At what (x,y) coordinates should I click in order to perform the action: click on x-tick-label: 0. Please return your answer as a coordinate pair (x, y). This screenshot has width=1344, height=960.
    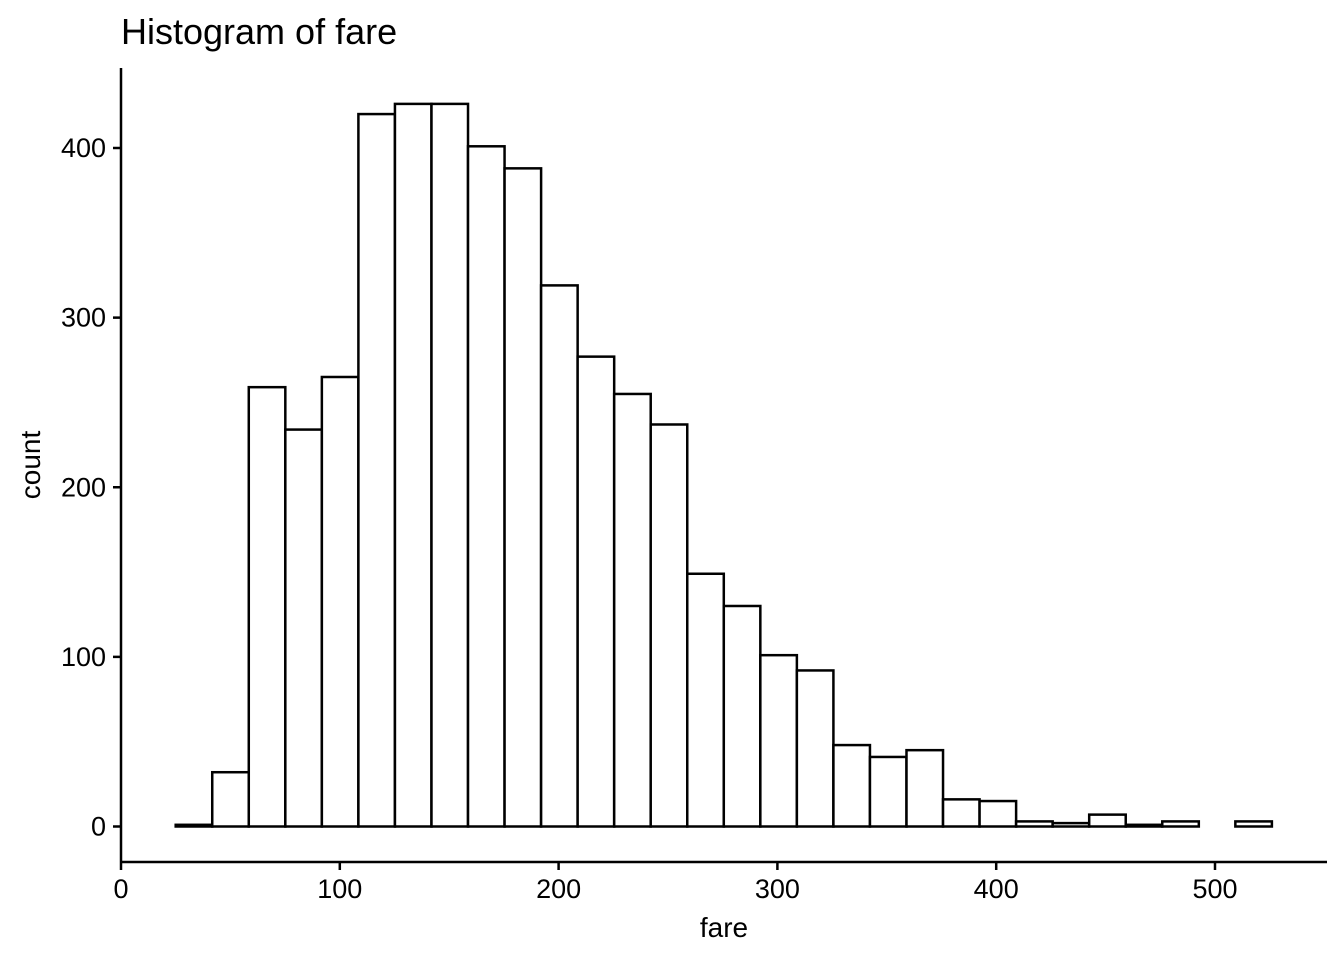
    Looking at the image, I should click on (120, 889).